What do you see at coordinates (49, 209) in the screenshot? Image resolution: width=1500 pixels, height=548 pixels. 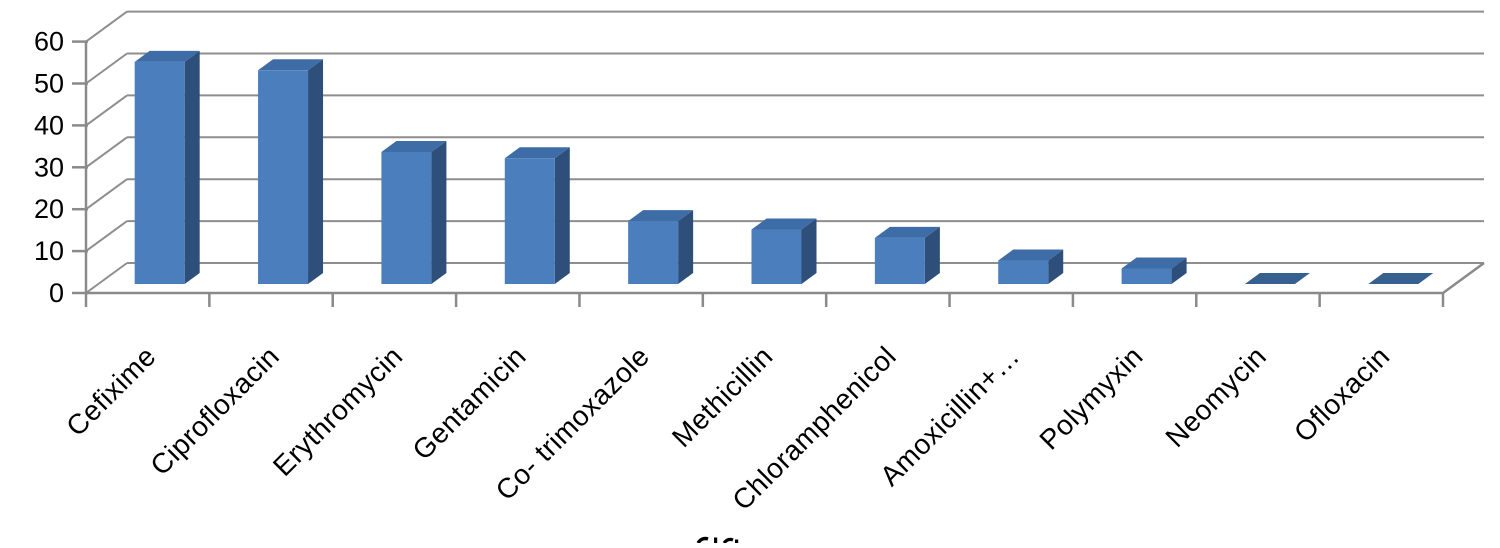 I see `y-tick-label: 20` at bounding box center [49, 209].